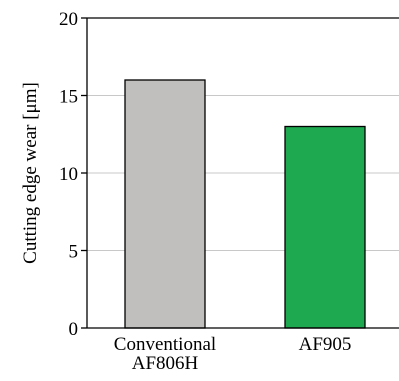  I want to click on x-tick-label: Conventional, so click(165, 344).